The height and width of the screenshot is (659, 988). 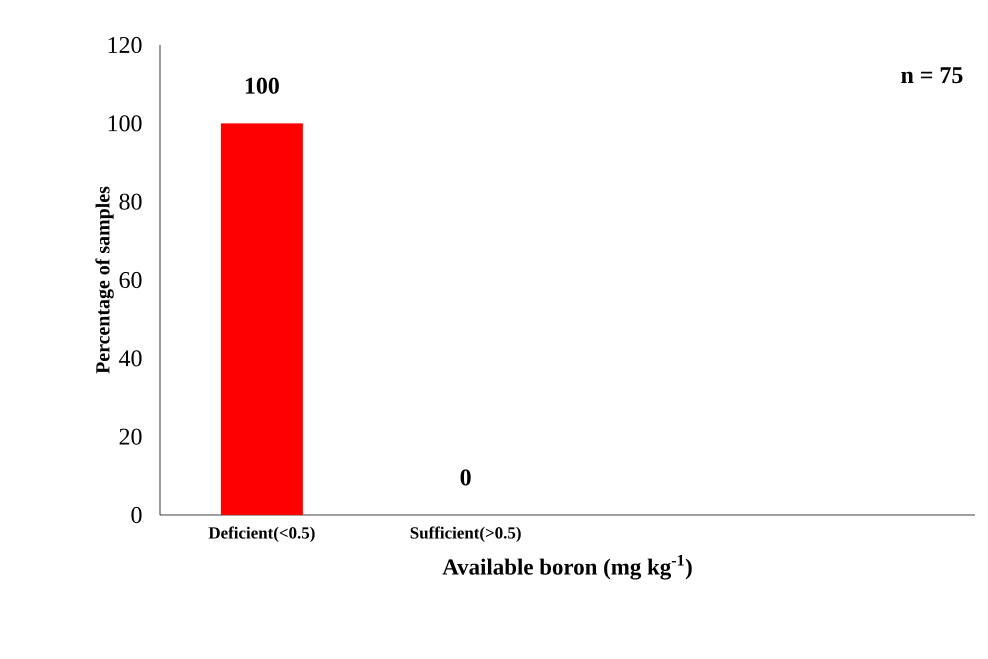 What do you see at coordinates (262, 86) in the screenshot?
I see `data-label: 100` at bounding box center [262, 86].